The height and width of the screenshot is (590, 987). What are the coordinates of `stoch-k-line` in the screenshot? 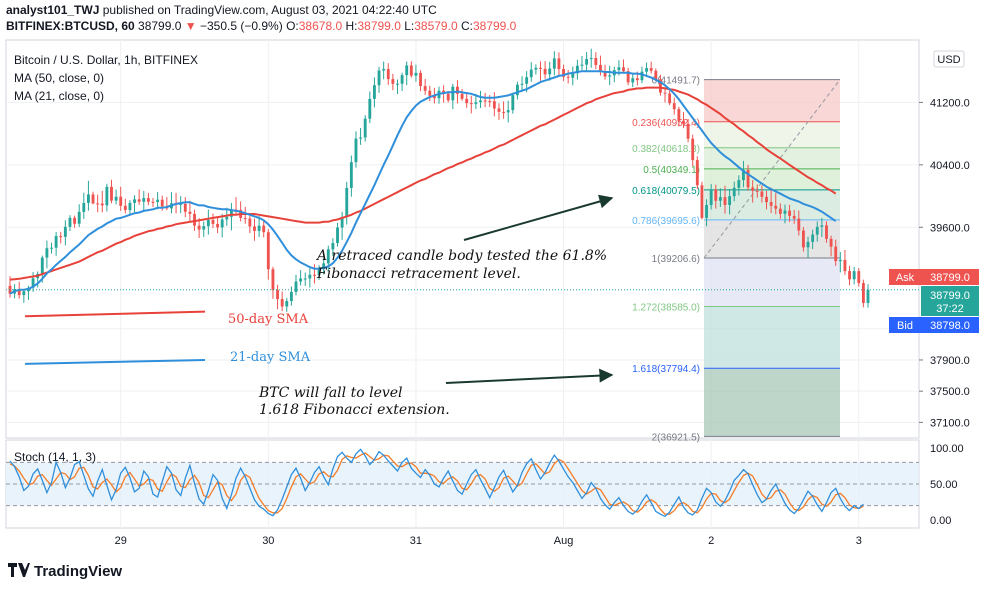 It's located at (436, 483).